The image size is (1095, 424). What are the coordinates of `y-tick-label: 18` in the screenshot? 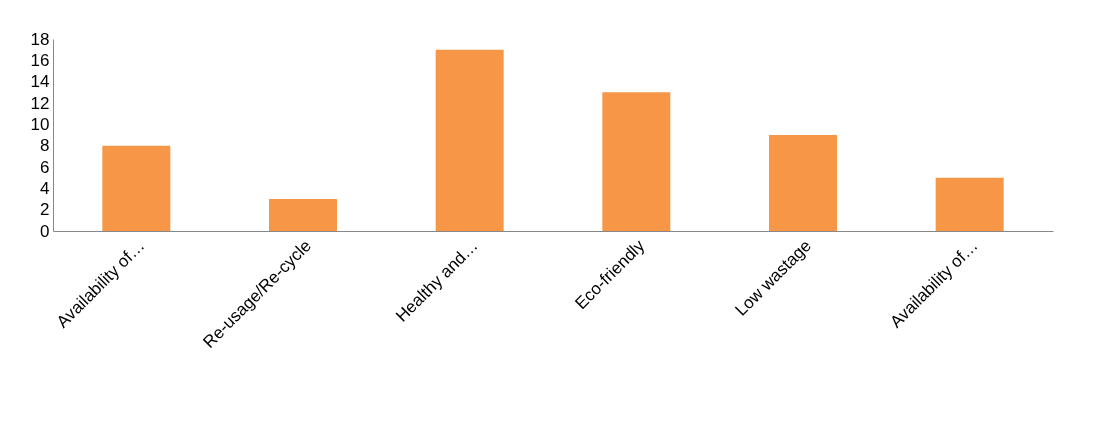 It's located at (40, 39).